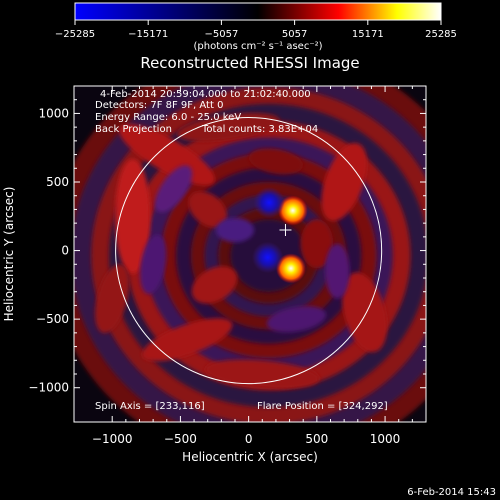 The image size is (500, 500). I want to click on y-axis-label: Heliocentric Y (arcsec), so click(9, 254).